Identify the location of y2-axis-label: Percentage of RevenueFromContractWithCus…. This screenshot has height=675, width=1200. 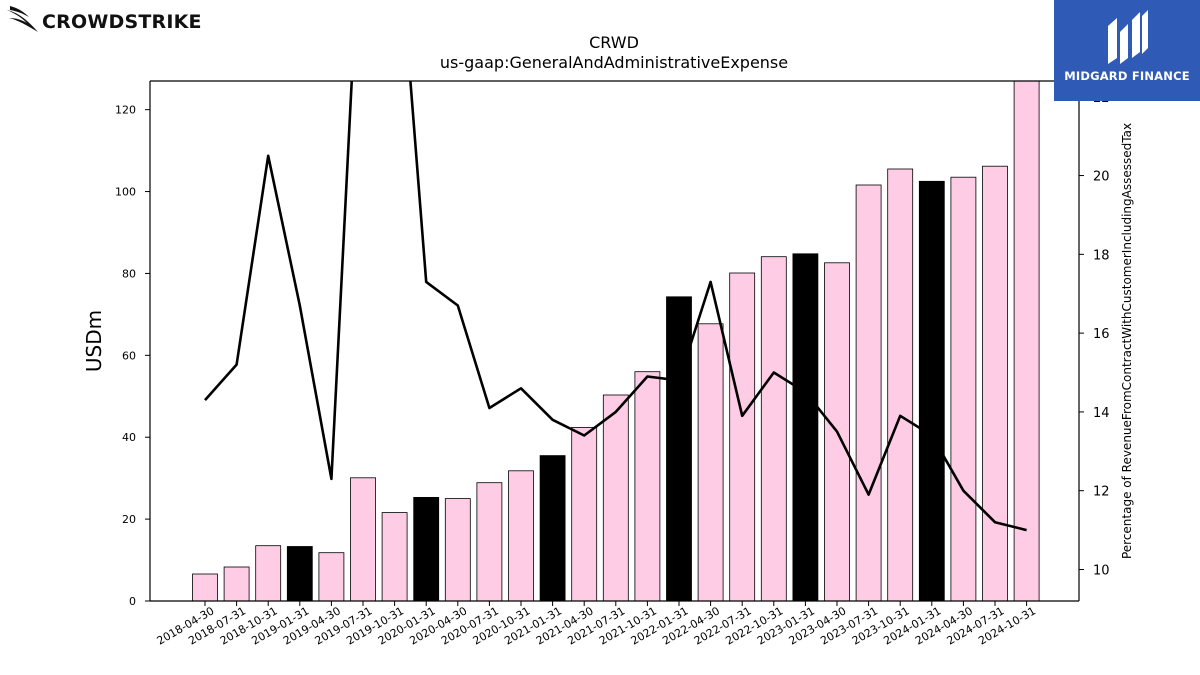
(1127, 341).